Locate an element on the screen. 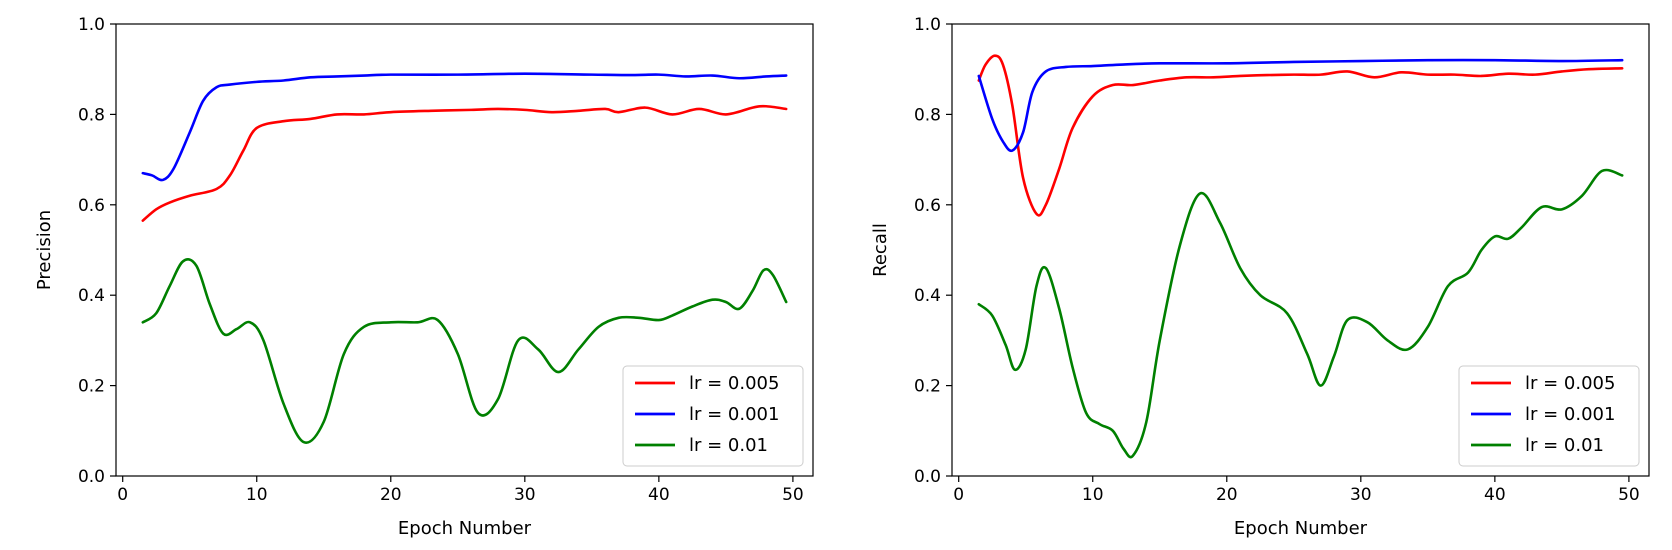 Image resolution: width=1672 pixels, height=550 pixels. y-axis-label: Precision is located at coordinates (44, 250).